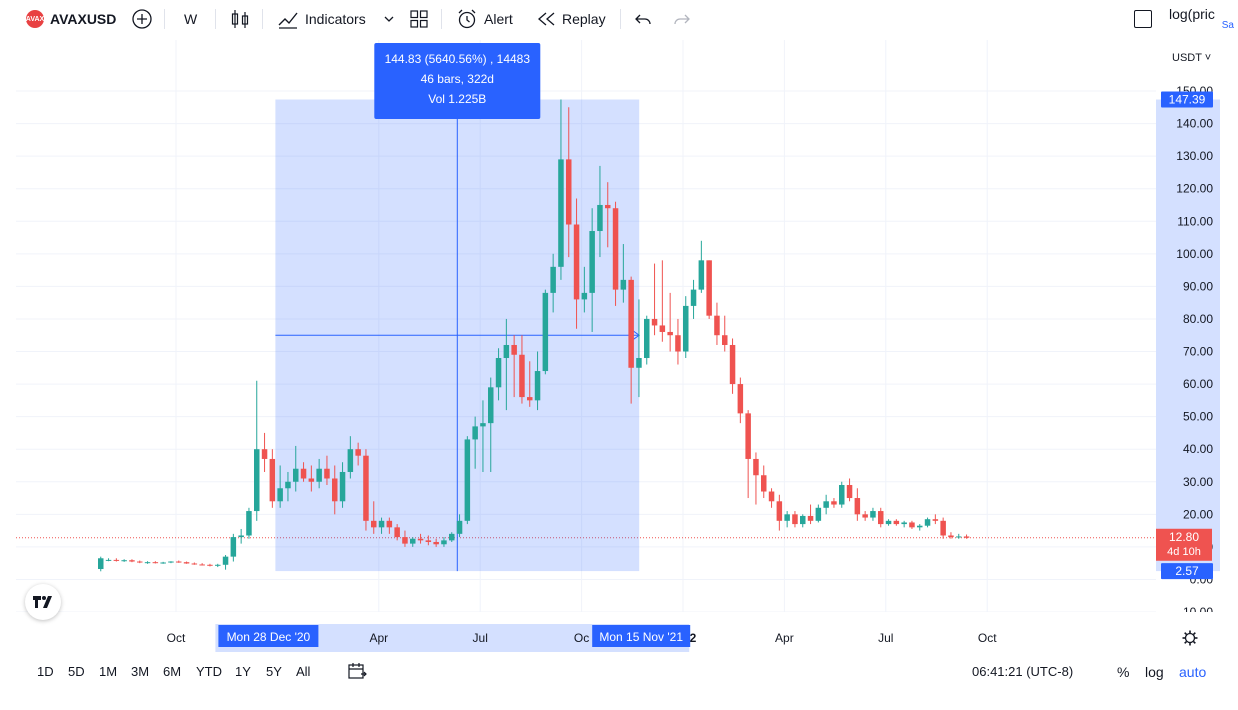  What do you see at coordinates (1194, 156) in the screenshot?
I see `price-tick-label: 130.00` at bounding box center [1194, 156].